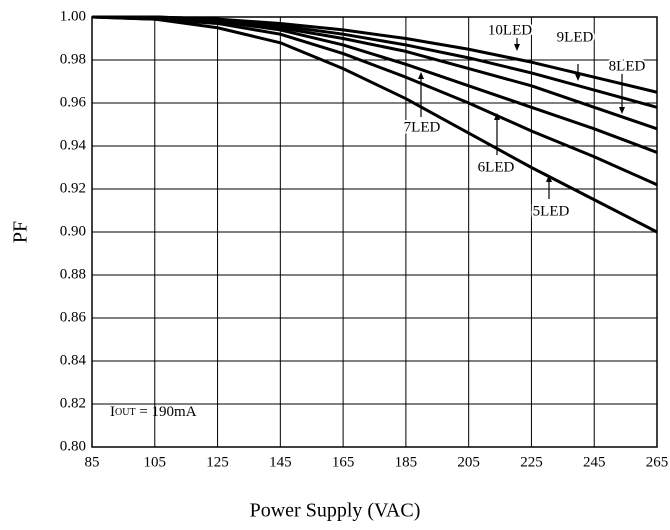 The height and width of the screenshot is (530, 670). I want to click on y-tick-label: 1.00, so click(73, 16).